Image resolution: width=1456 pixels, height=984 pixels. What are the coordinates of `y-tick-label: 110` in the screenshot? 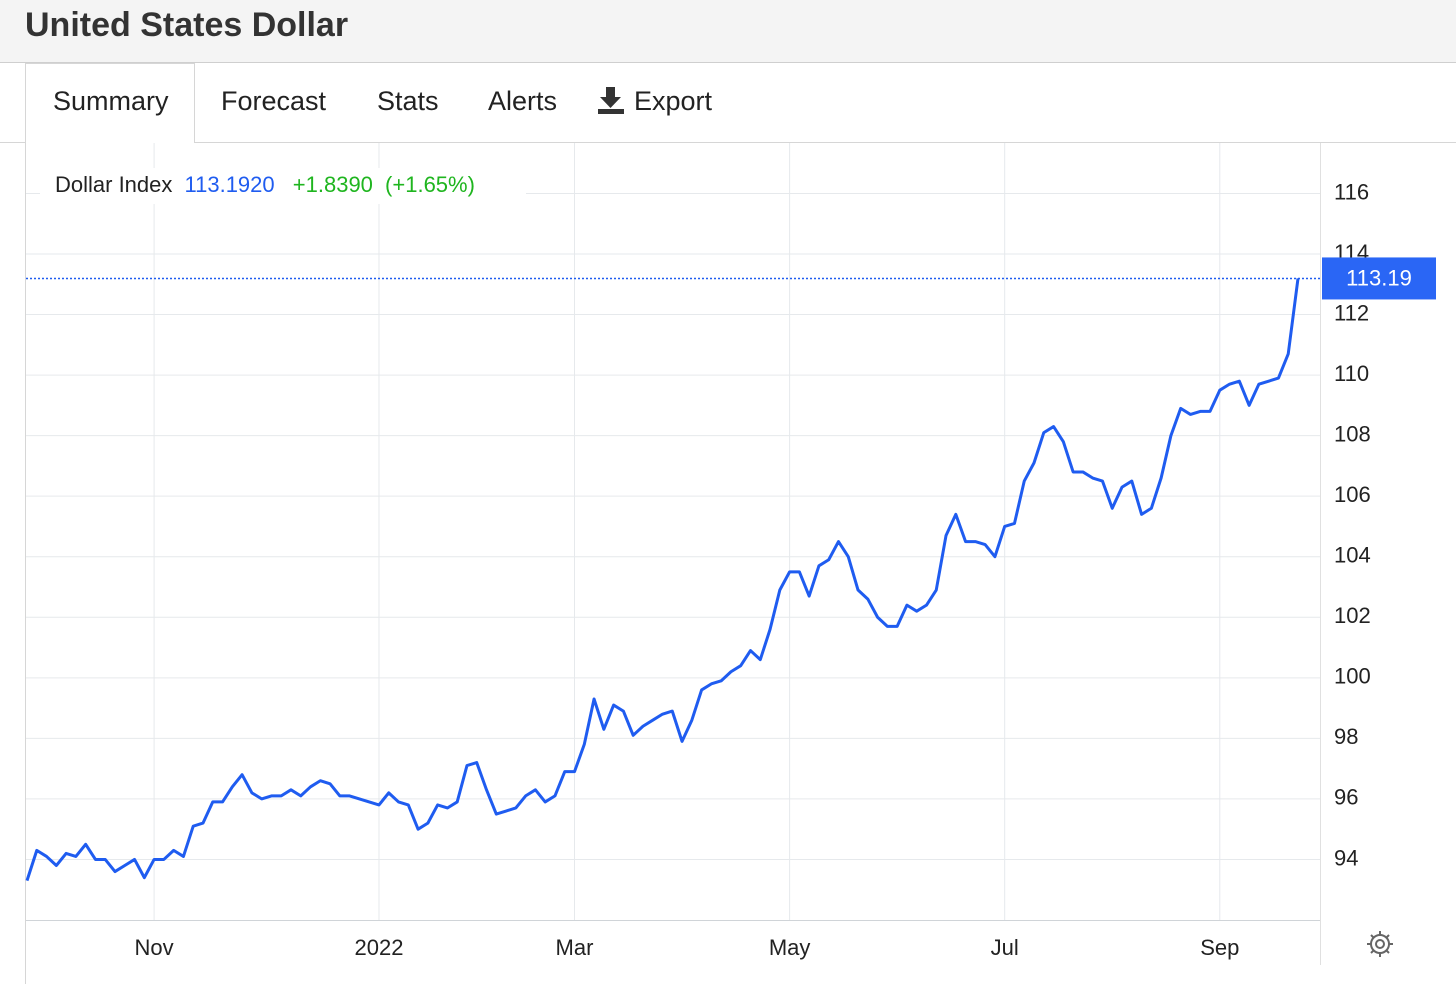 It's located at (1351, 373).